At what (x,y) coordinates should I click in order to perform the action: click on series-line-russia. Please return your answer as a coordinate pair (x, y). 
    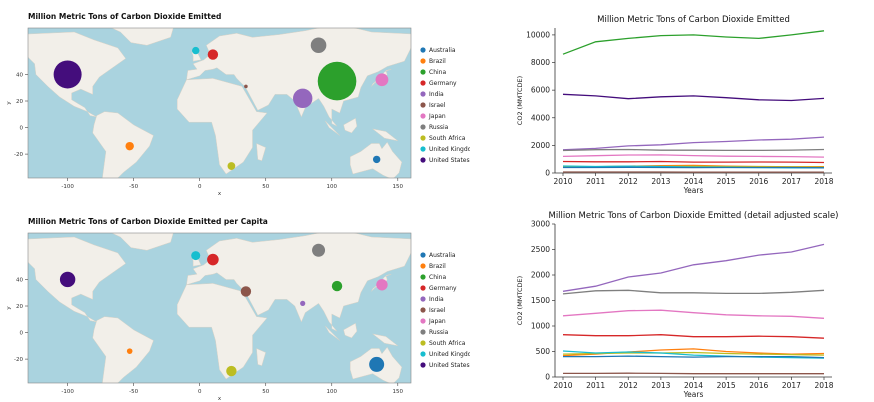
    Looking at the image, I should click on (693, 292).